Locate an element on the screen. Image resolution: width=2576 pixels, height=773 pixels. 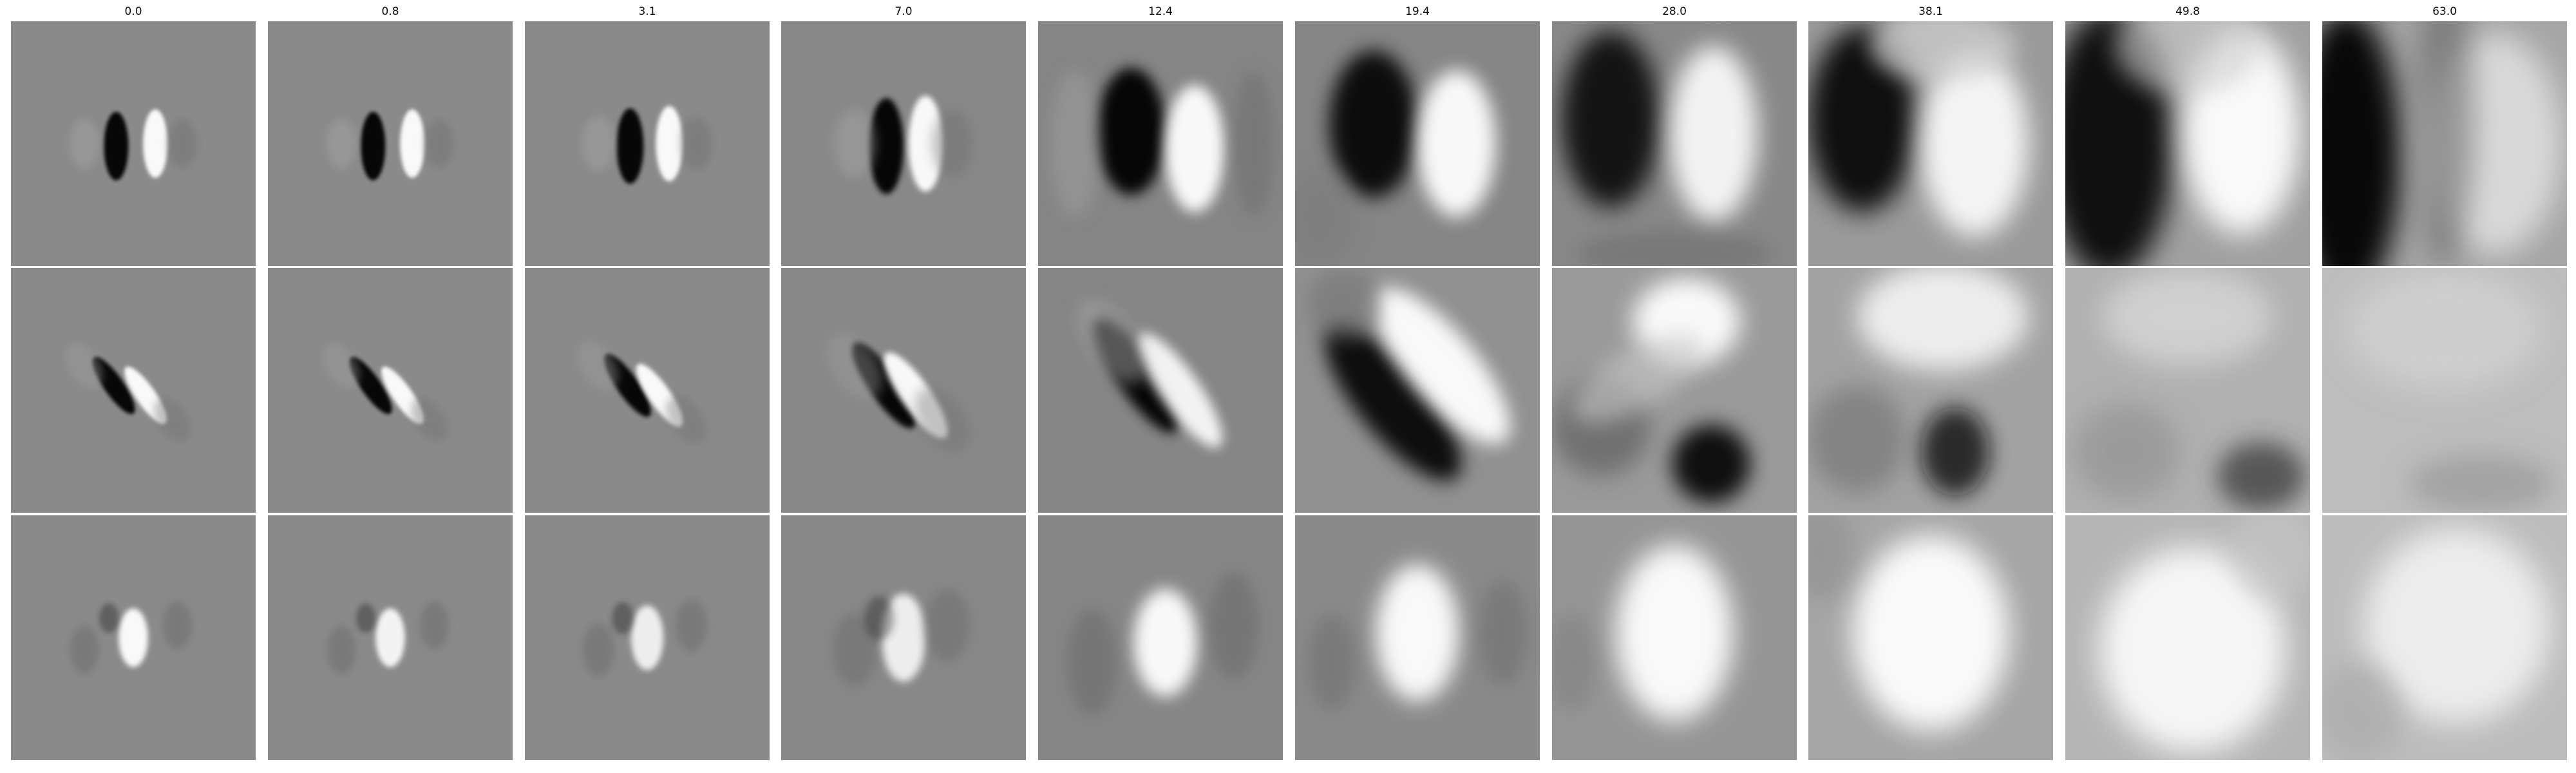
column-label: 7.0 is located at coordinates (904, 11).